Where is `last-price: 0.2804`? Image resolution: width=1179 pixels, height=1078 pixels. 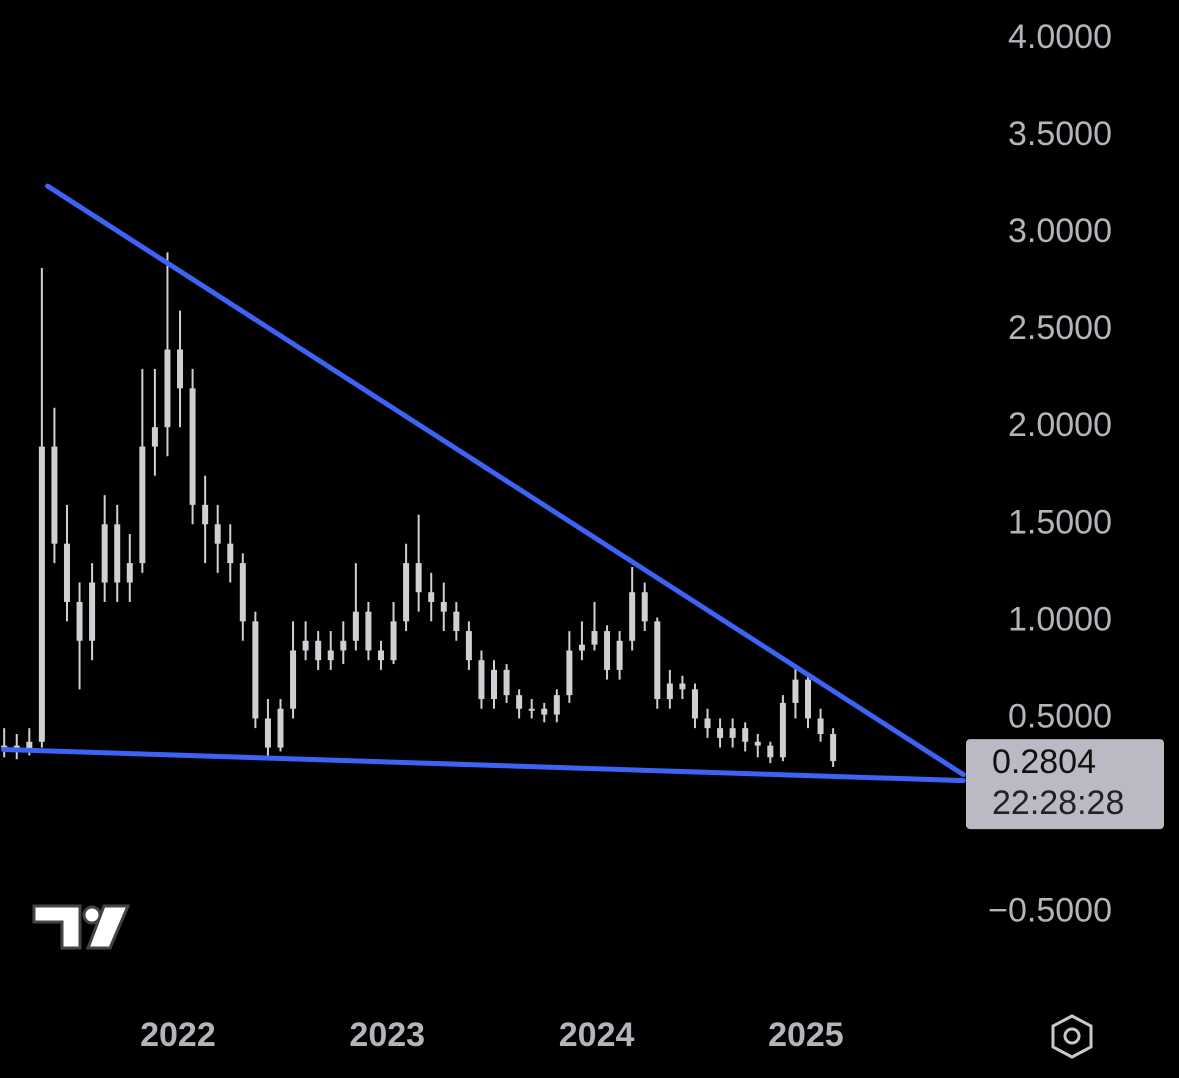
last-price: 0.2804 is located at coordinates (1044, 762).